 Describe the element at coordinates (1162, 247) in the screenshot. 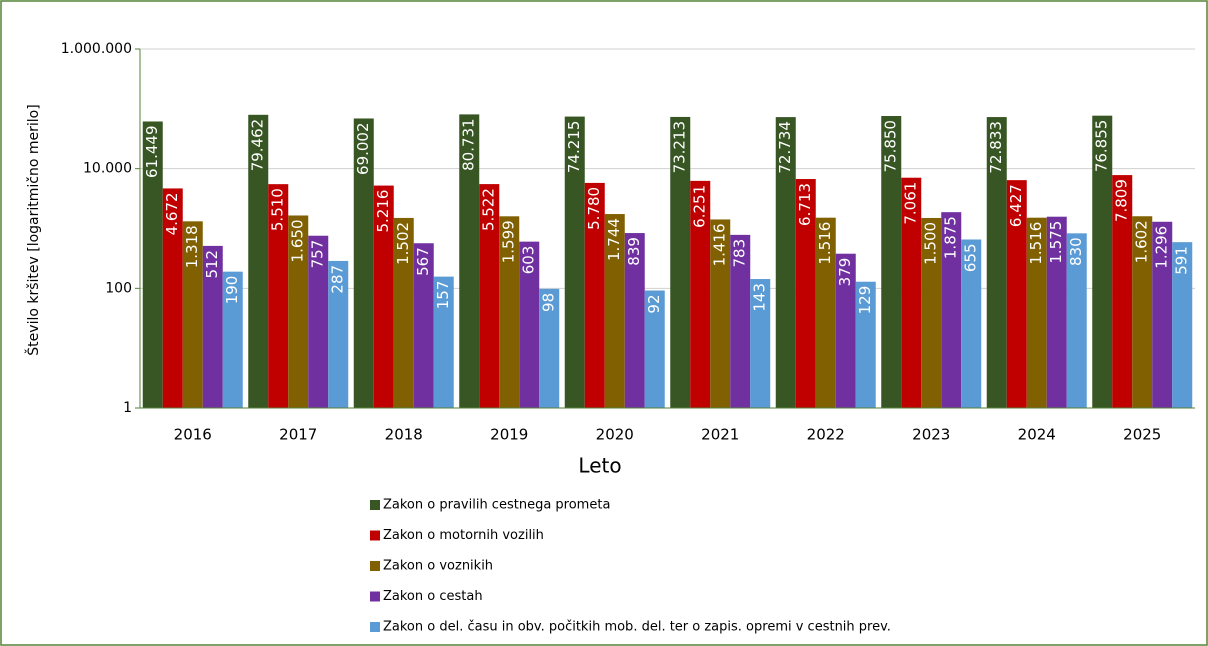

I see `value-label: 1.296` at that location.